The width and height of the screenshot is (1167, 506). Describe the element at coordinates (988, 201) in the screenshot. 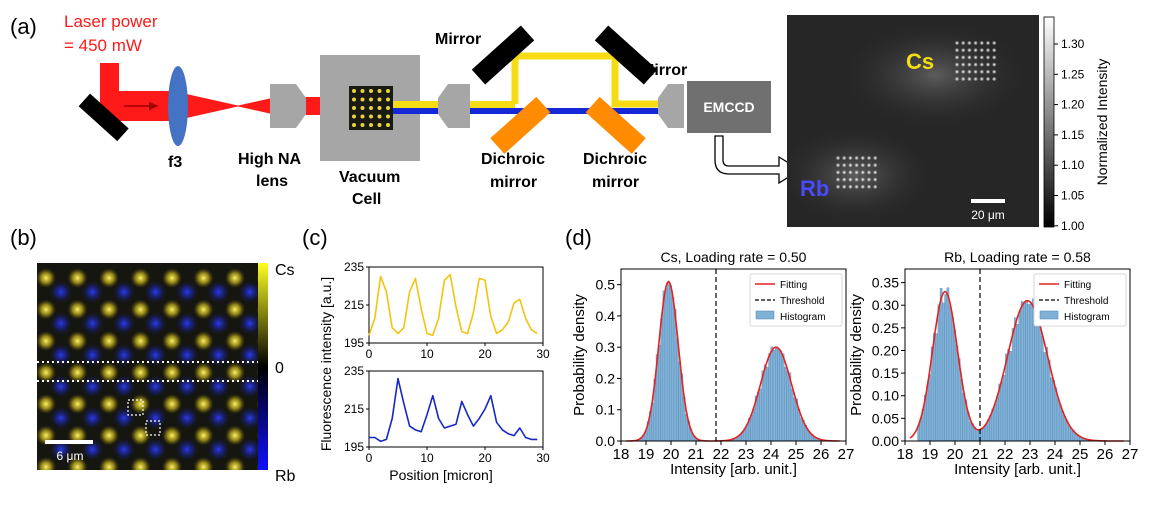

I see `scale-bar-a` at that location.